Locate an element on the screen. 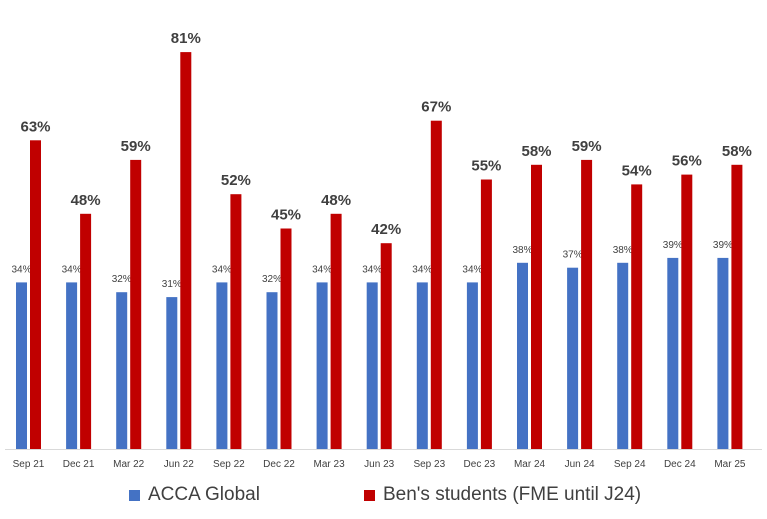 This screenshot has height=519, width=767. x-tick-label: Dec 21 is located at coordinates (79, 464).